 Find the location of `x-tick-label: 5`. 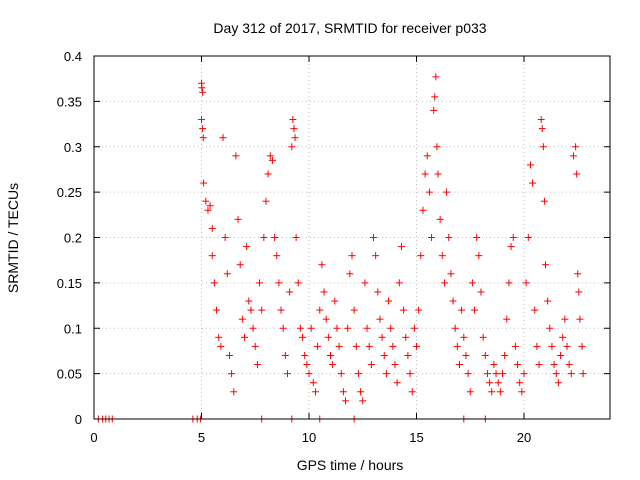

x-tick-label: 5 is located at coordinates (201, 437).